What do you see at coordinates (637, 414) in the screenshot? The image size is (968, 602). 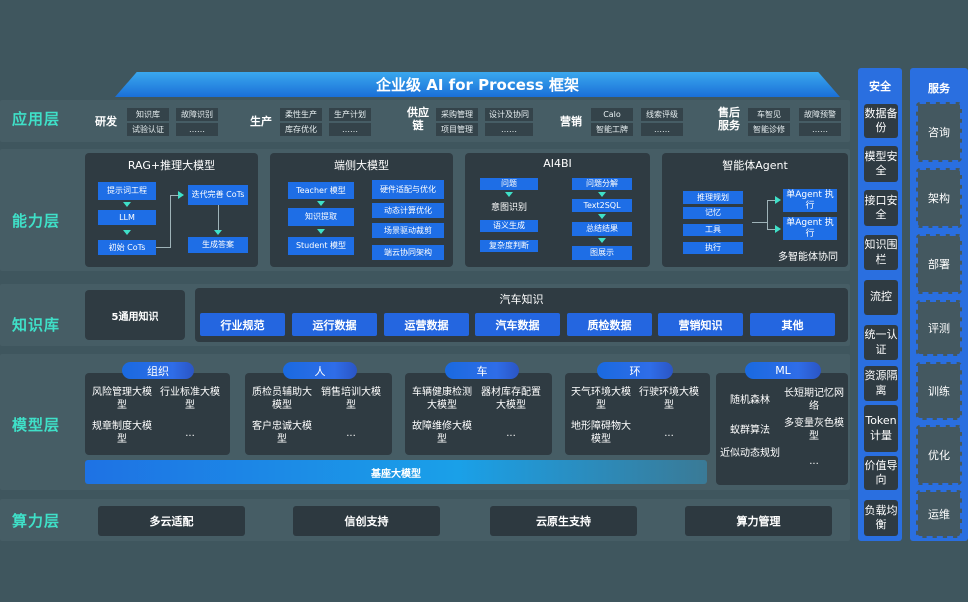 I see `model-group-environment` at bounding box center [637, 414].